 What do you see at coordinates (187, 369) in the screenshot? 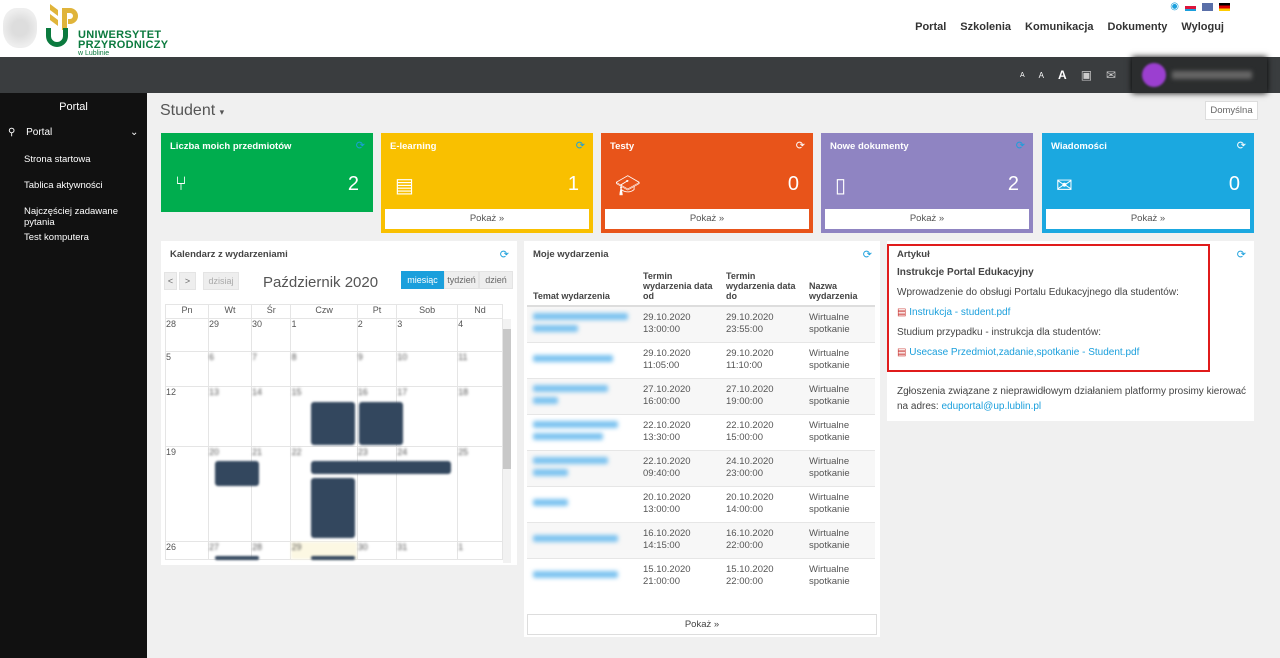
I see `calendar-day: 5` at bounding box center [187, 369].